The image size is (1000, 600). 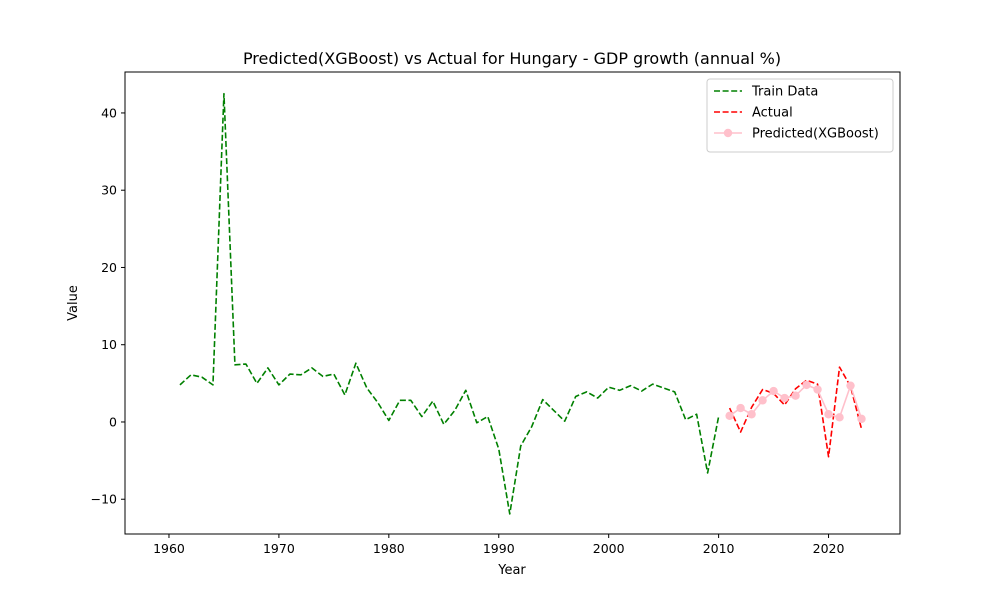 I want to click on legend-label: Predicted(XGBoost), so click(x=815, y=134).